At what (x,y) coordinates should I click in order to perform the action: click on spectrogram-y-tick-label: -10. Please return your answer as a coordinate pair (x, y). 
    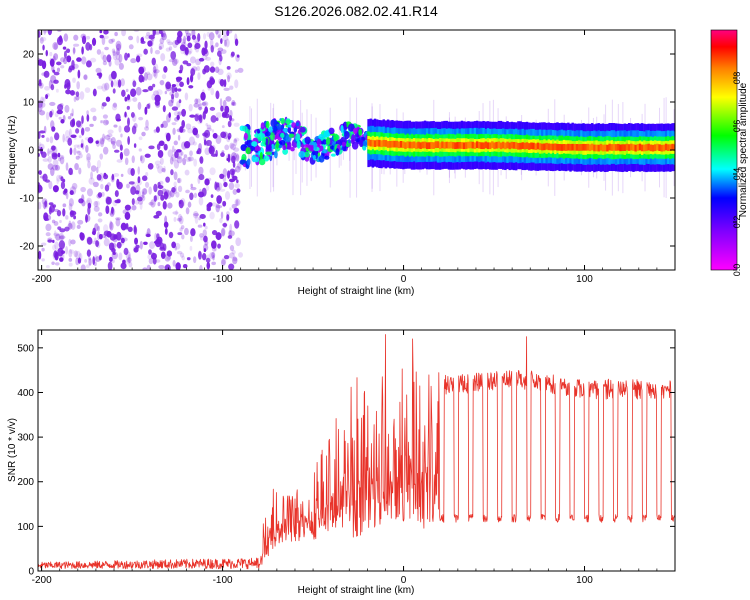
    Looking at the image, I should click on (27, 199).